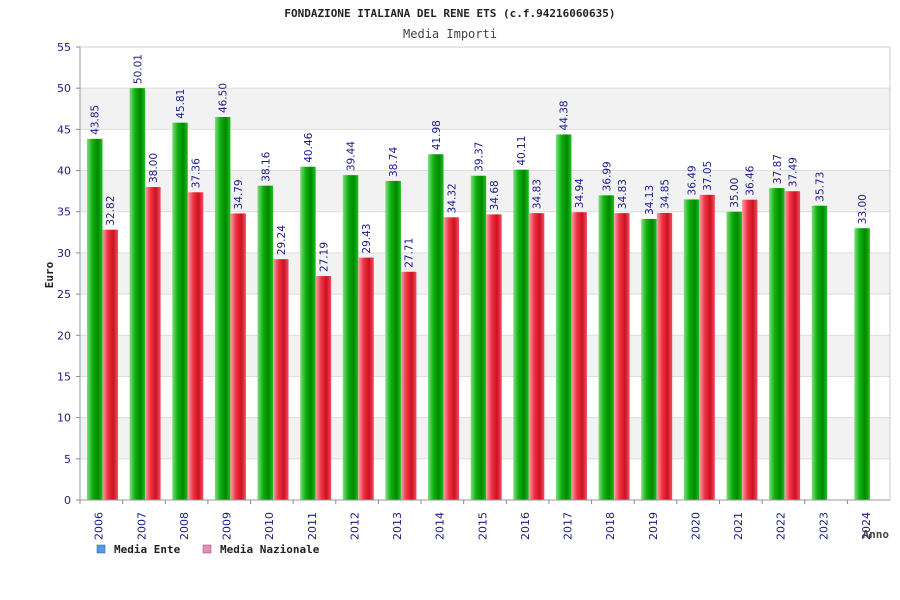 Image resolution: width=900 pixels, height=600 pixels. What do you see at coordinates (792, 345) in the screenshot?
I see `bar-media-nazionale-2022` at bounding box center [792, 345].